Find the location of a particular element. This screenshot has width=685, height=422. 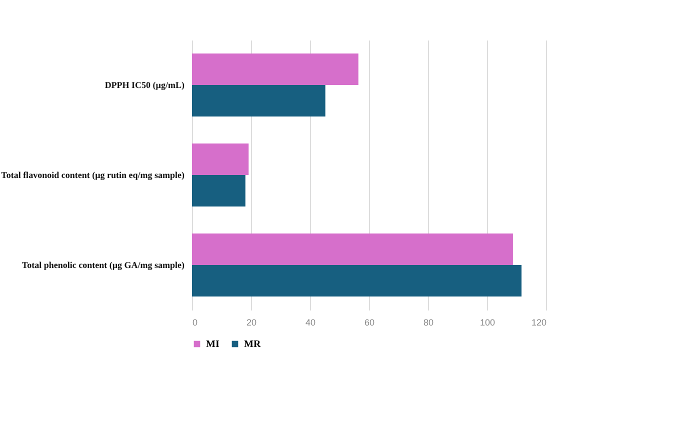

legend-label: MR is located at coordinates (253, 344).